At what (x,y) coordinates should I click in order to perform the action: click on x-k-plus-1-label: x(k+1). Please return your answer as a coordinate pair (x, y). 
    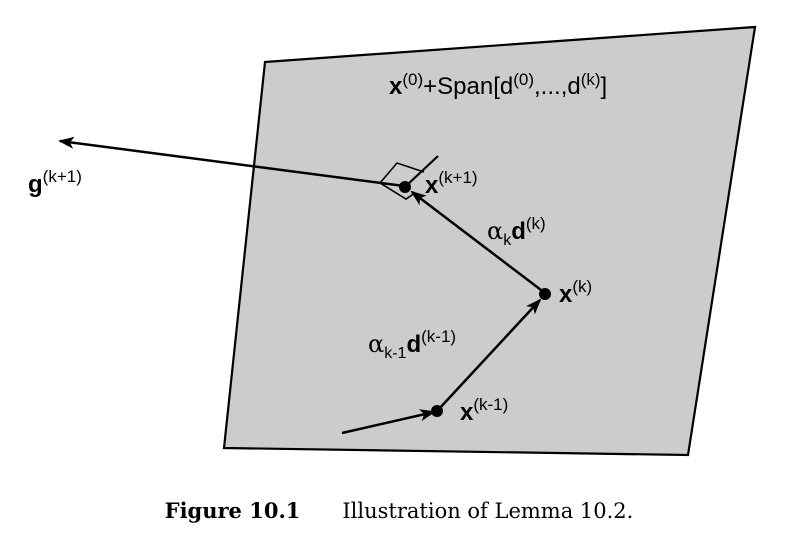
    Looking at the image, I should click on (451, 183).